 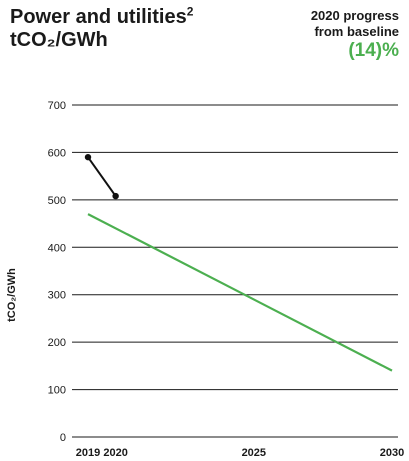 I want to click on x-tick-label-2030: 2030, so click(x=392, y=453).